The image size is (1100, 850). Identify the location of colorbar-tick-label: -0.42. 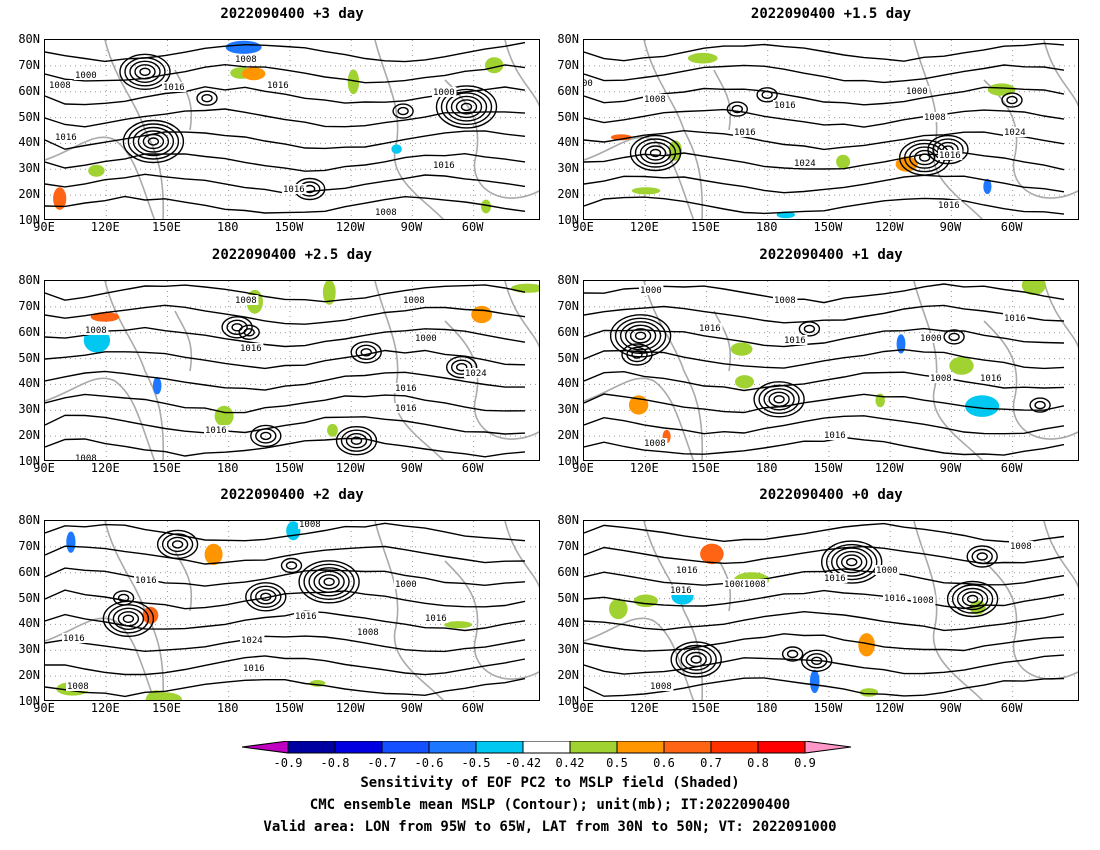
(523, 763).